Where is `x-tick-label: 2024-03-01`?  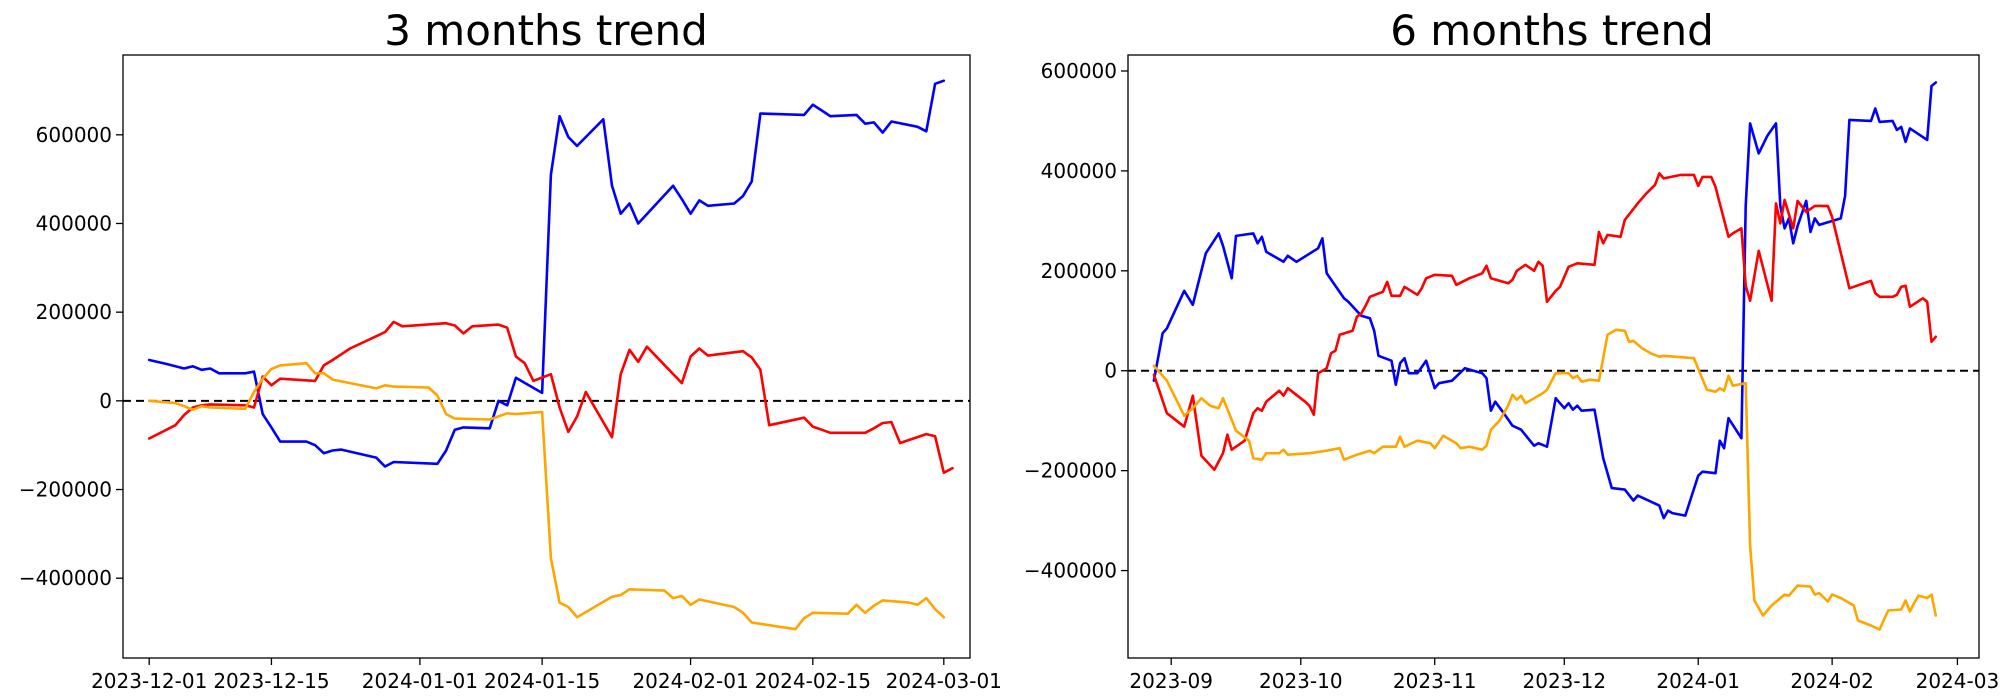 x-tick-label: 2024-03-01 is located at coordinates (944, 681).